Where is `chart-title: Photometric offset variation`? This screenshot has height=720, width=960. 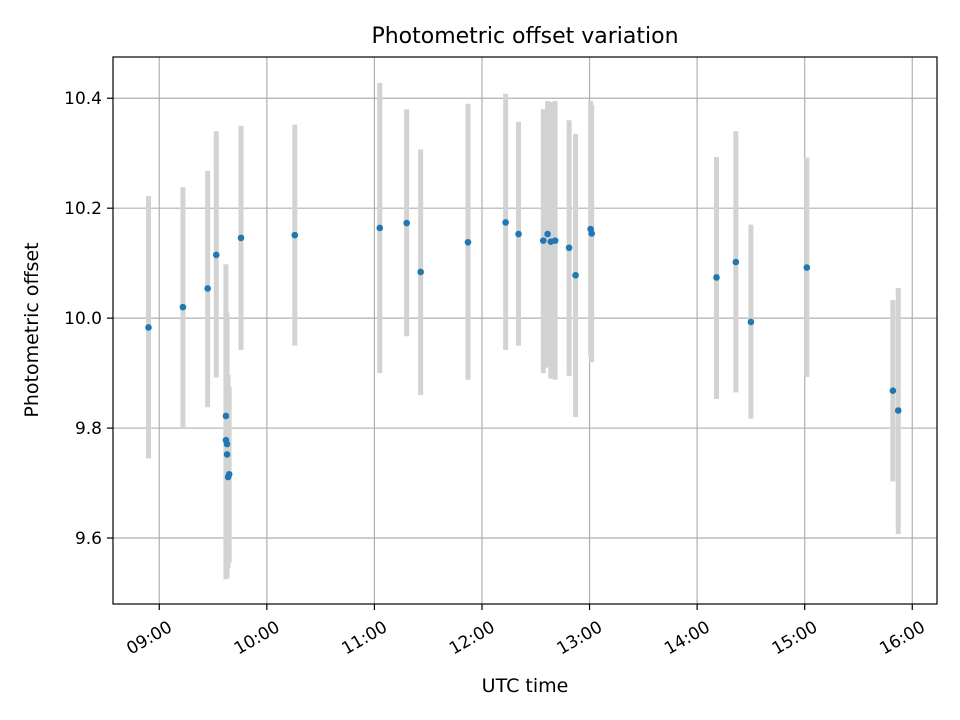
chart-title: Photometric offset variation is located at coordinates (524, 36).